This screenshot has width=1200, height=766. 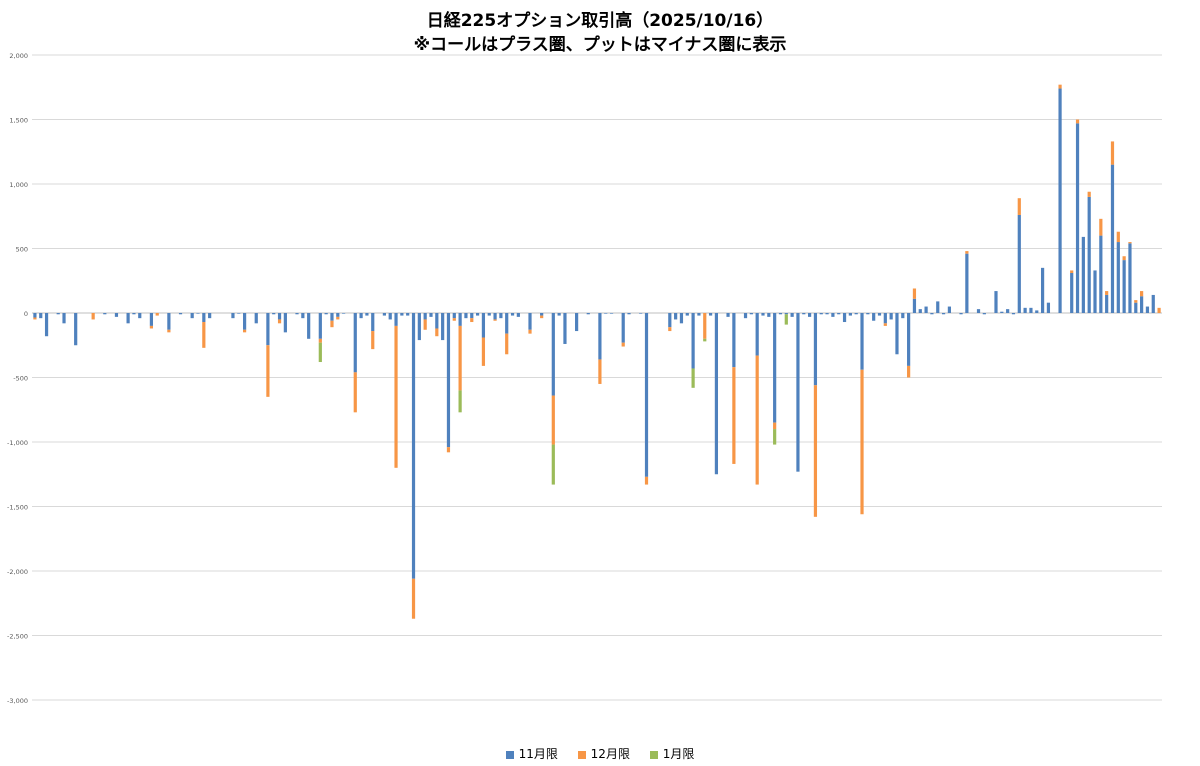 What do you see at coordinates (17, 443) in the screenshot?
I see `y-tick-label: -1,000` at bounding box center [17, 443].